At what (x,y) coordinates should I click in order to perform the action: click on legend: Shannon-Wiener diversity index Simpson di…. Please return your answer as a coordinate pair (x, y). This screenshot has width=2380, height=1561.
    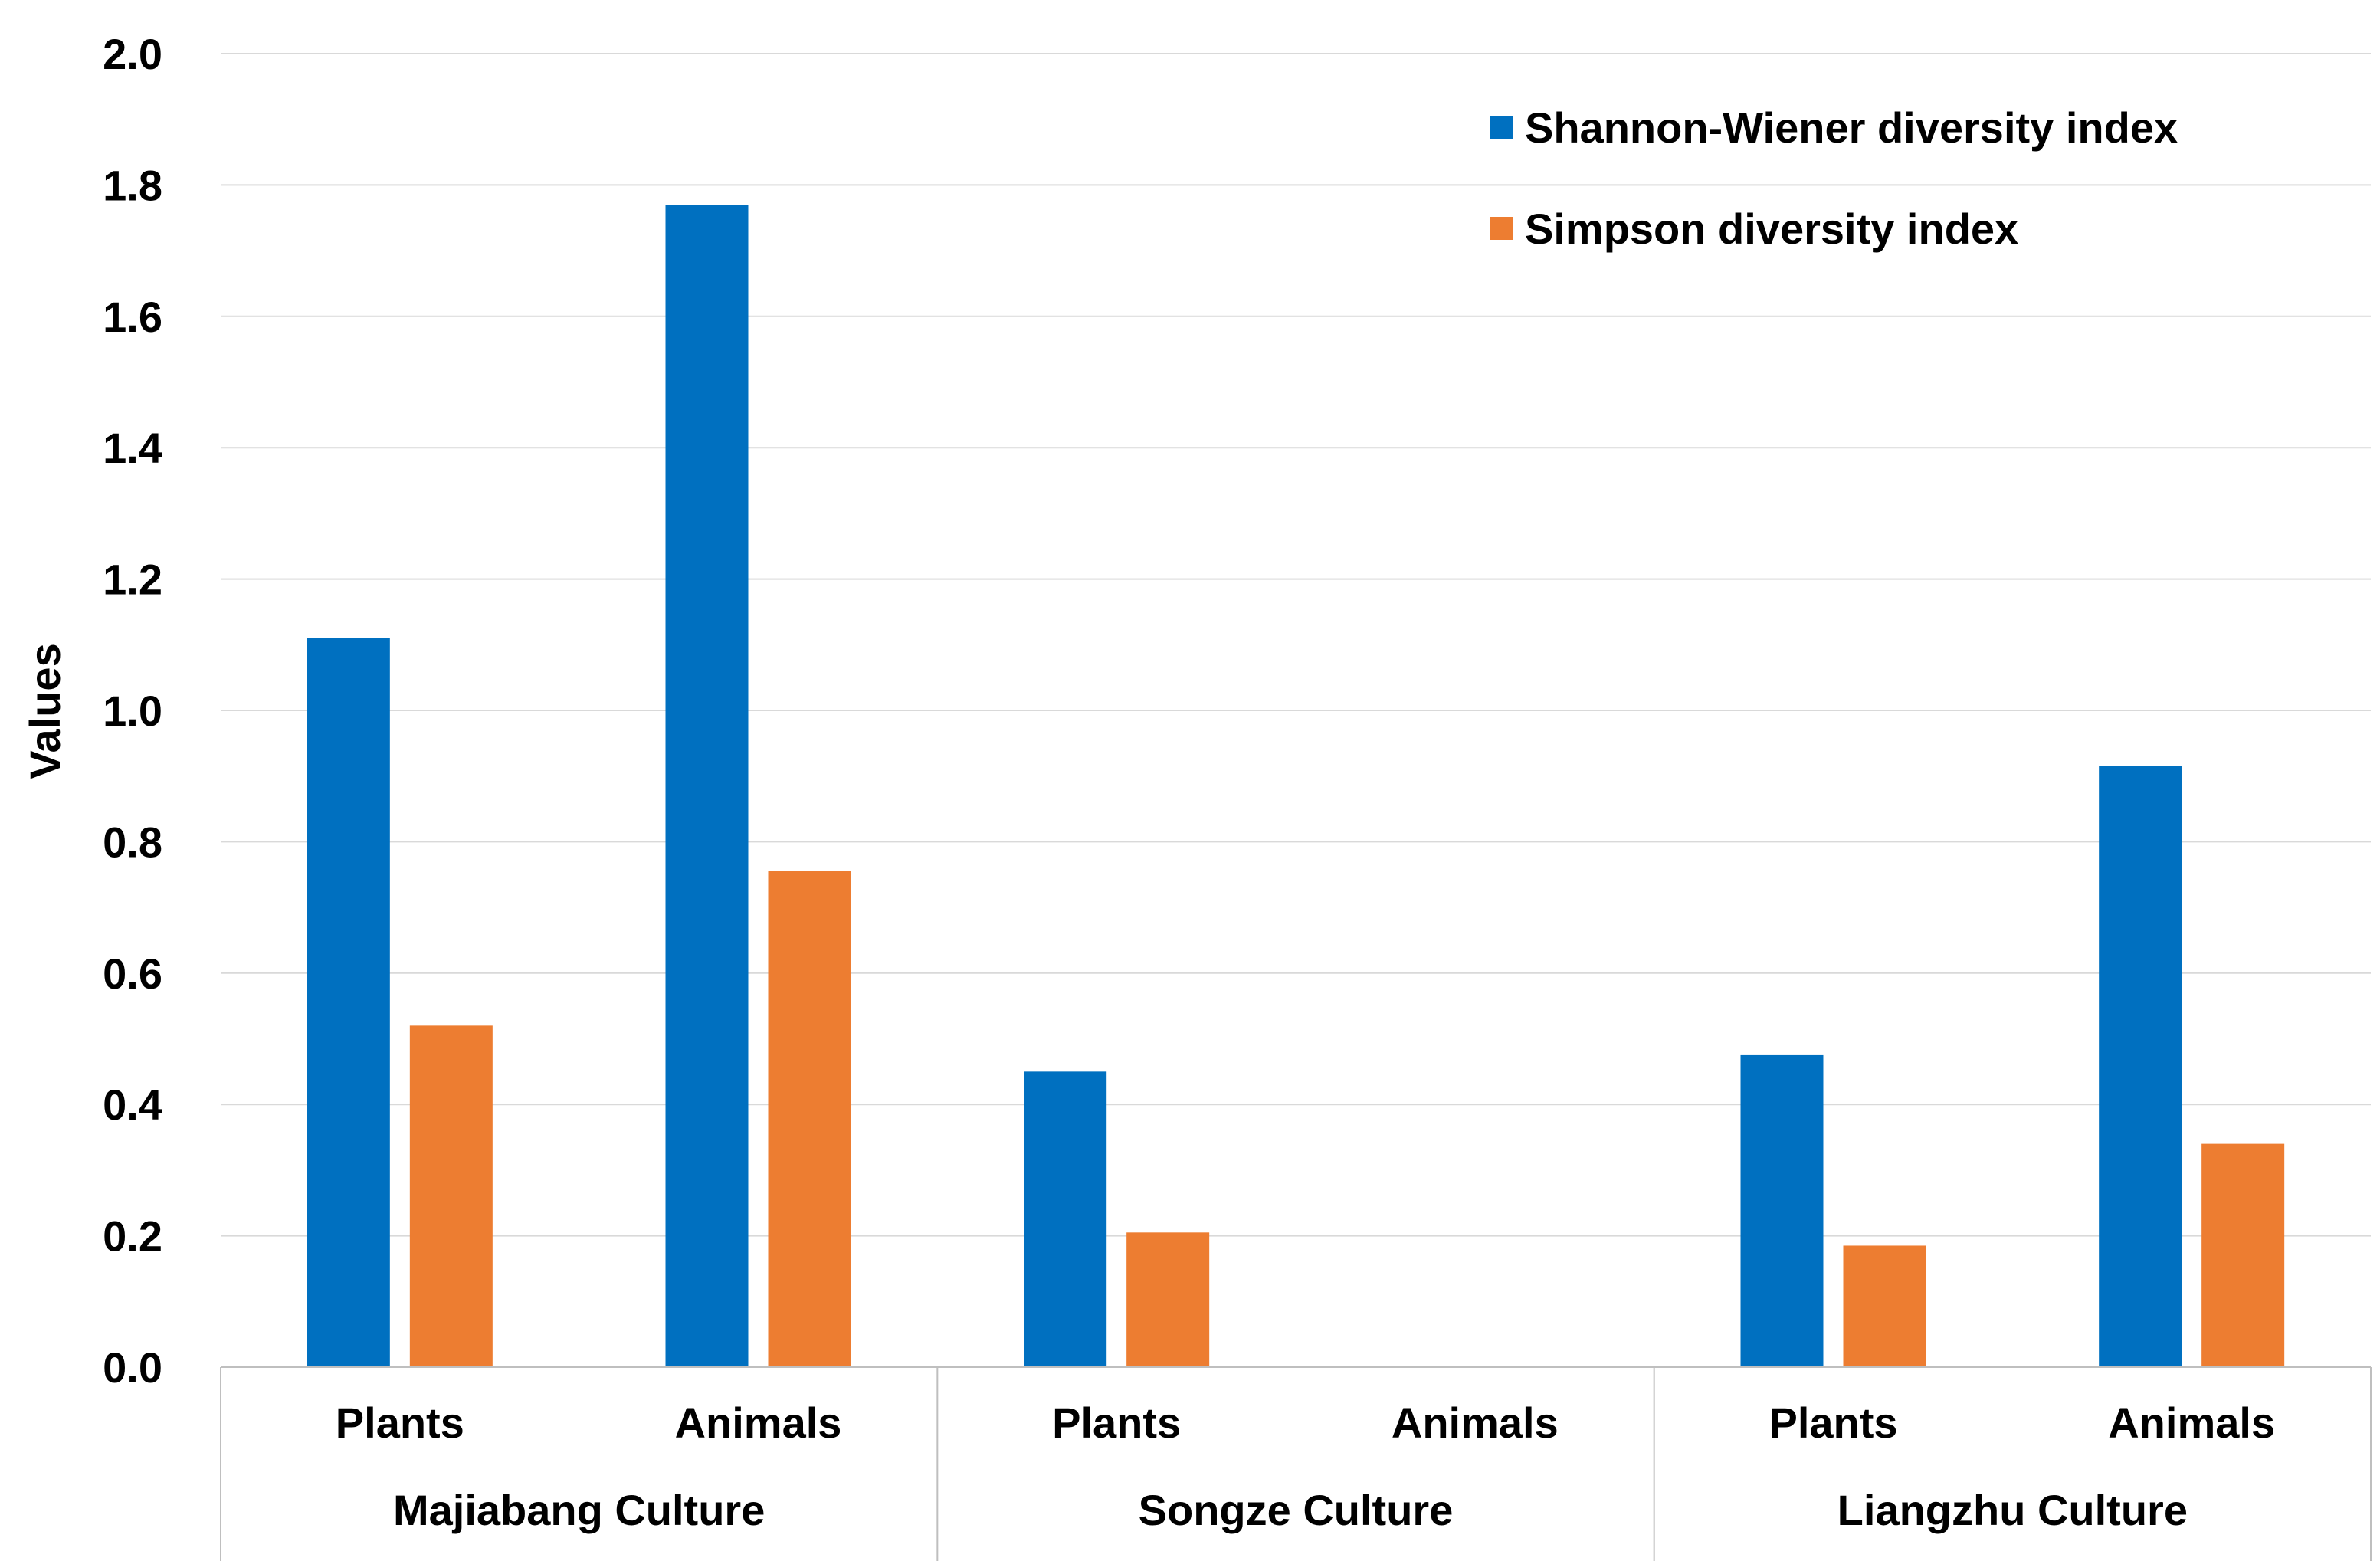
    Looking at the image, I should click on (1834, 178).